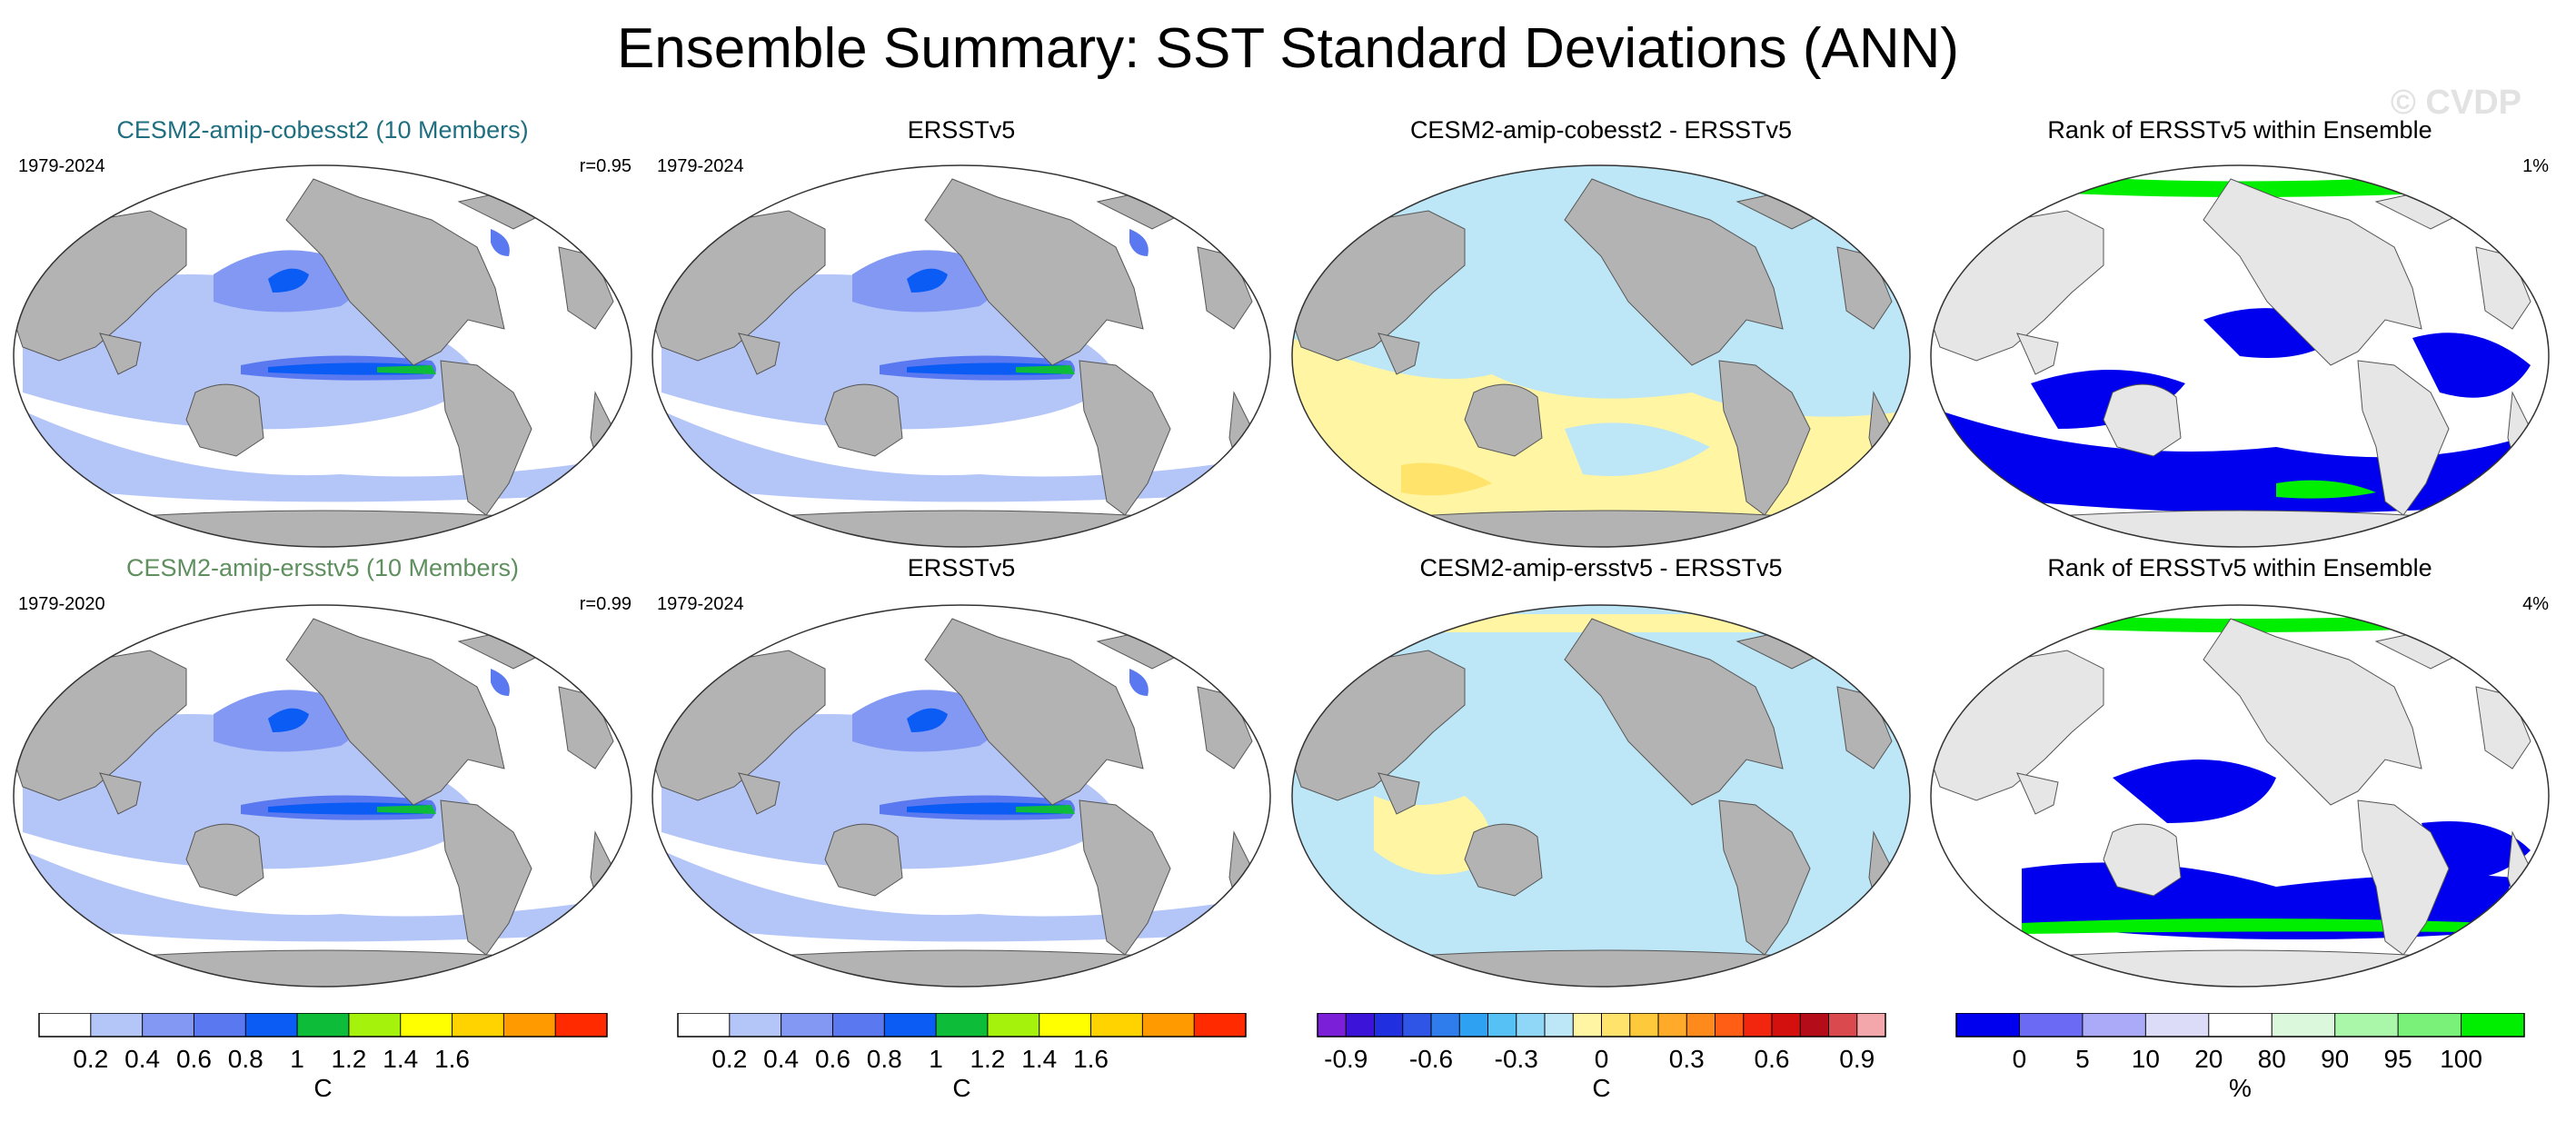  What do you see at coordinates (2335, 1059) in the screenshot?
I see `colorbar-tick-label: 90` at bounding box center [2335, 1059].